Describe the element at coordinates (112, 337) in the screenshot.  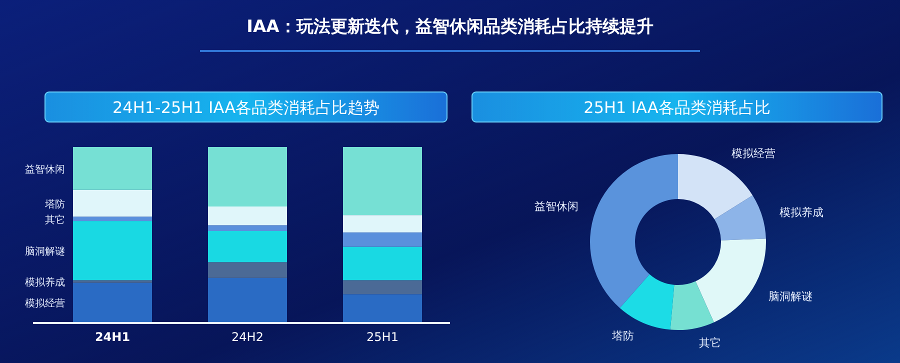
I see `x-tick-label: 24H1` at that location.